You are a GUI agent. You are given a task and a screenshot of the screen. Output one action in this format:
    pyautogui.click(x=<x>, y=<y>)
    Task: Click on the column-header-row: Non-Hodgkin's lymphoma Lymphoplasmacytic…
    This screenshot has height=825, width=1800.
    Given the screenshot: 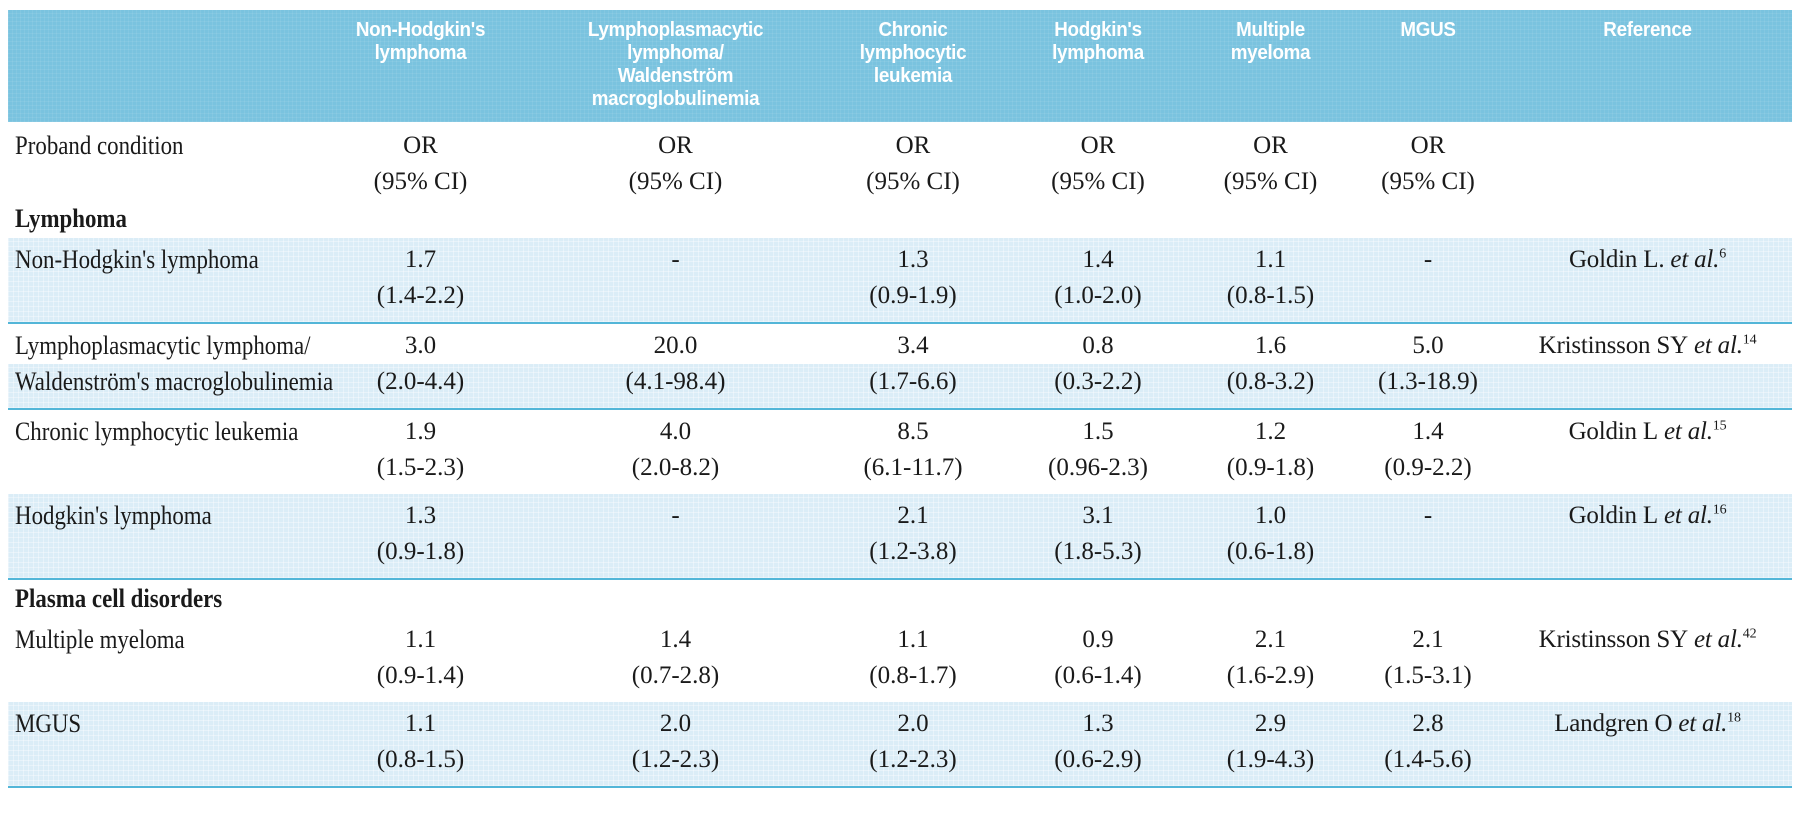 What is the action you would take?
    pyautogui.click(x=900, y=66)
    